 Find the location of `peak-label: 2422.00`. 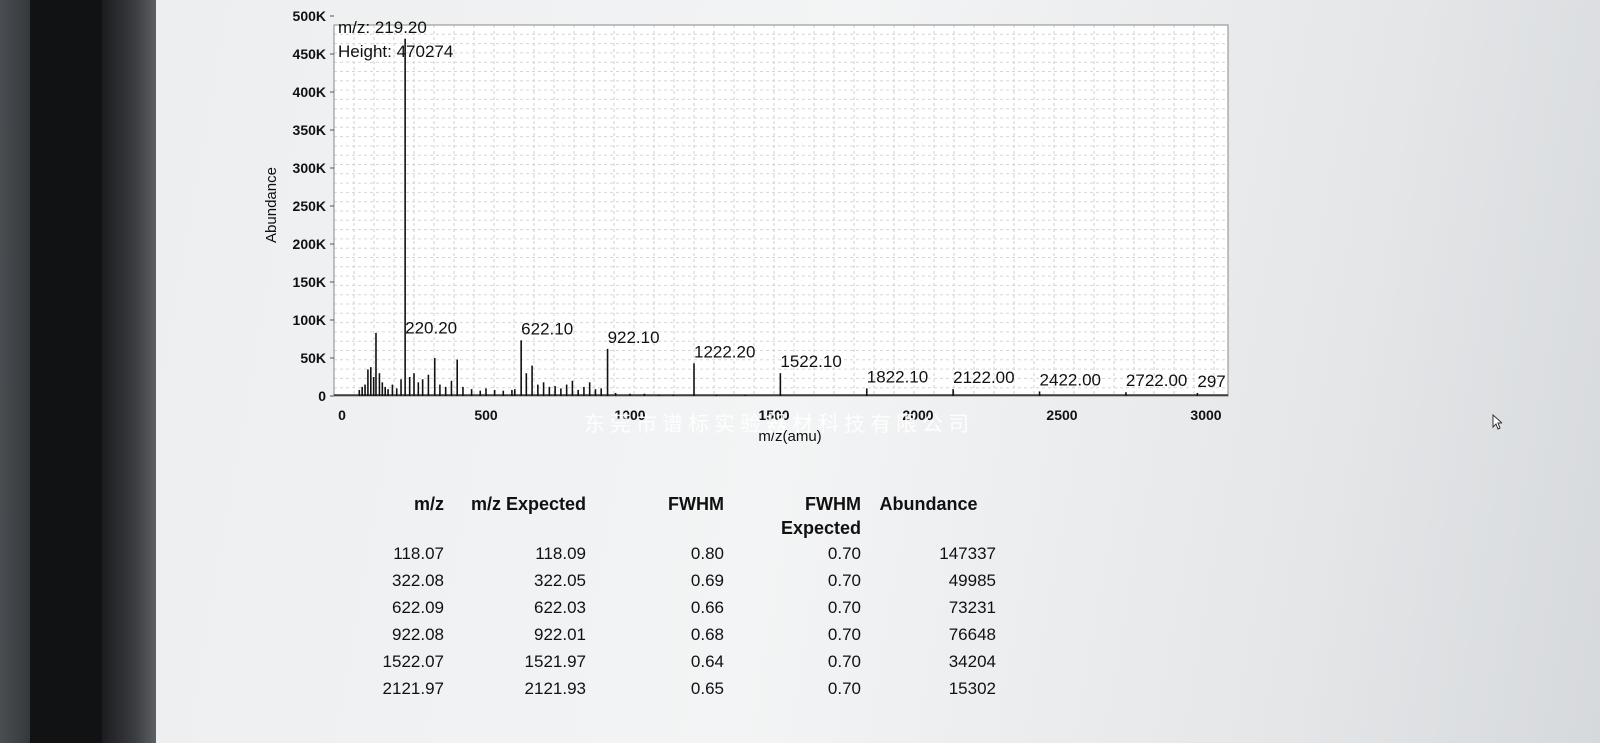

peak-label: 2422.00 is located at coordinates (1070, 379).